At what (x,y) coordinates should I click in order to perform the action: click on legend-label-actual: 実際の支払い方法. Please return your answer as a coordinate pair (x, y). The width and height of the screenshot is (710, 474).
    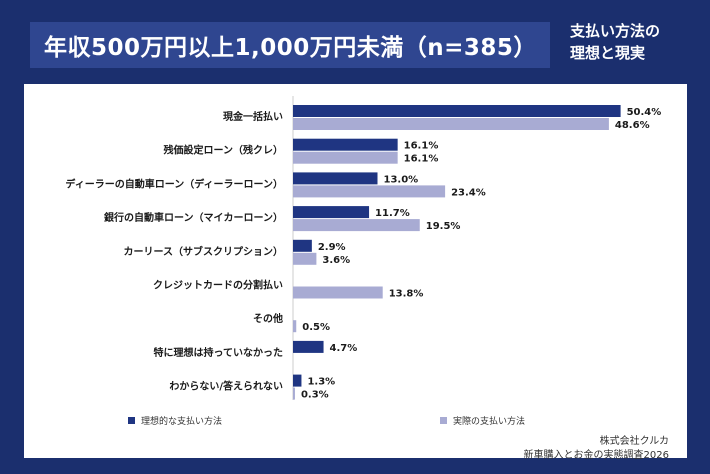
    Looking at the image, I should click on (489, 422).